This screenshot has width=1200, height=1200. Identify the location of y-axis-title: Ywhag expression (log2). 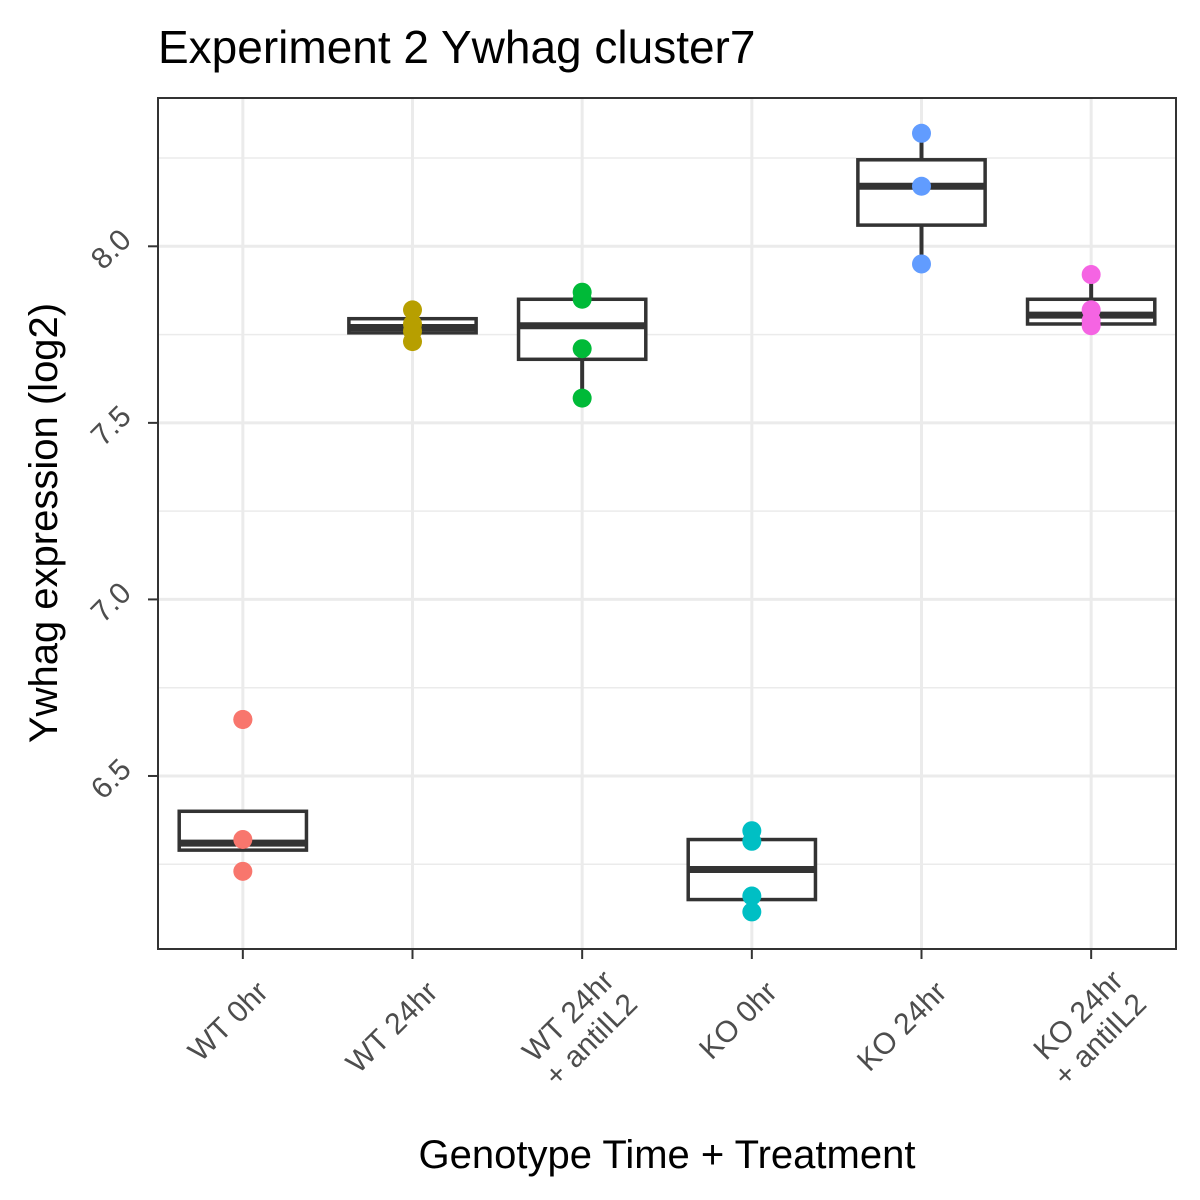
(44, 523).